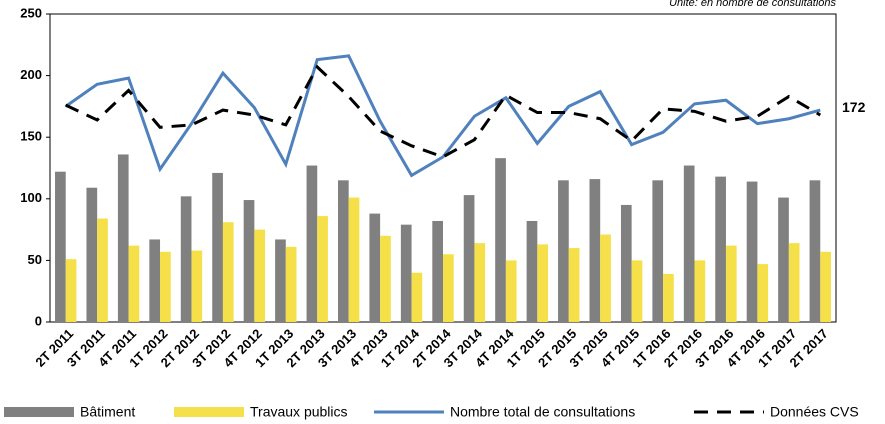 The width and height of the screenshot is (885, 424). What do you see at coordinates (752, 4) in the screenshot?
I see `chart-subtitle: Unité: en nombre de consultations` at bounding box center [752, 4].